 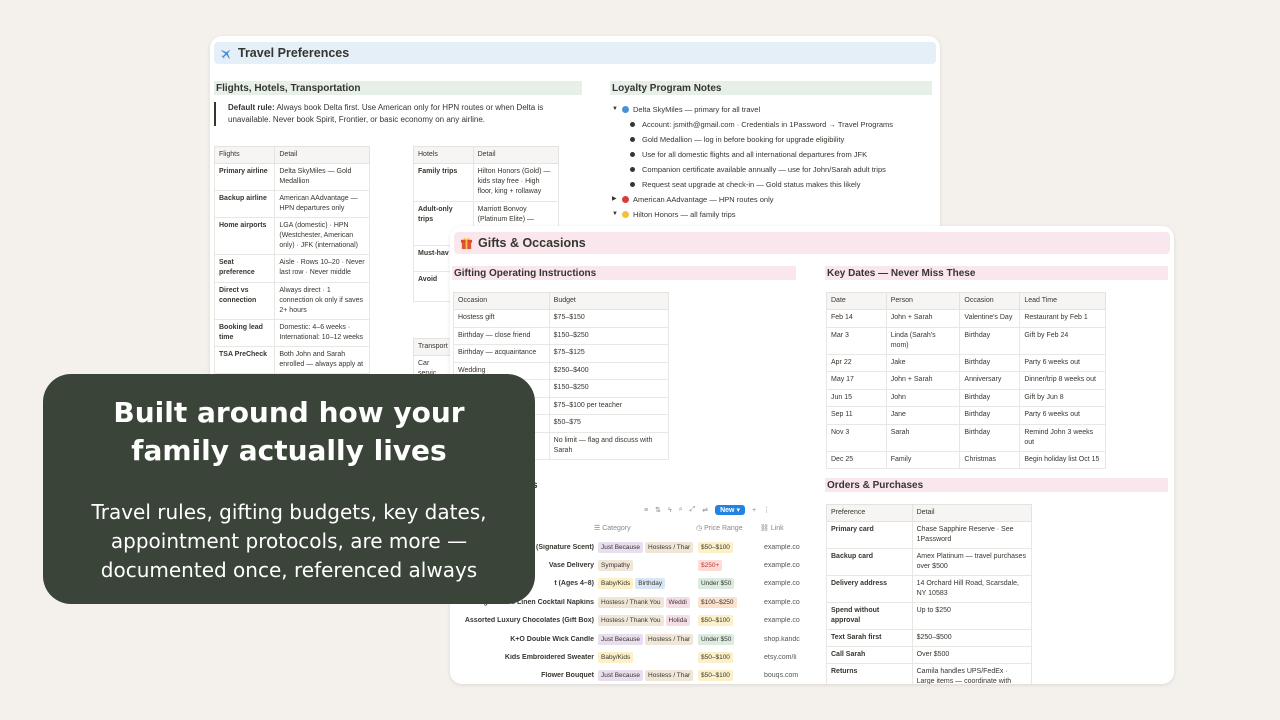 What do you see at coordinates (972, 535) in the screenshot?
I see `orders-cell: Chase Sapphire Reserve · See 1Password` at bounding box center [972, 535].